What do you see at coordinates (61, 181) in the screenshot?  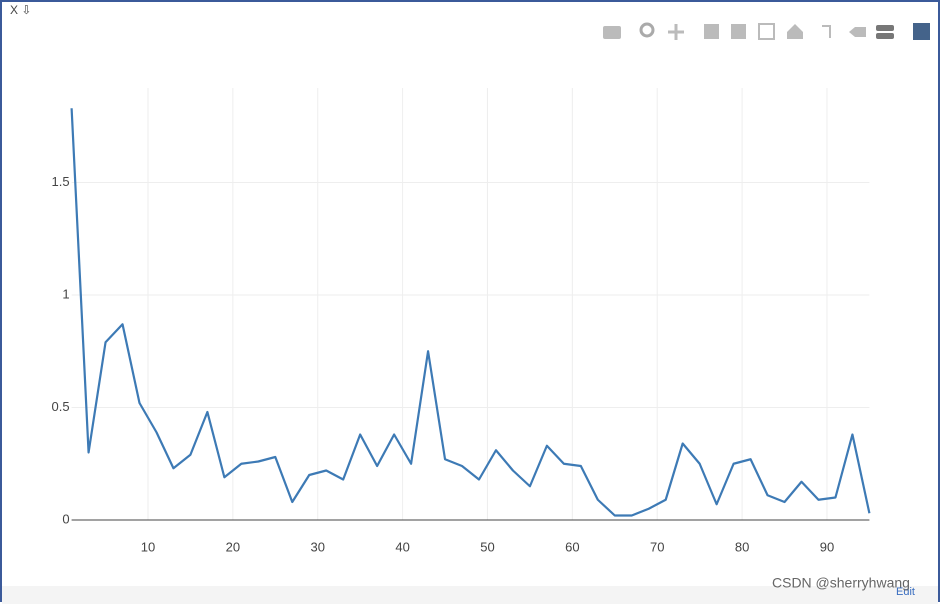 I see `y-tick-label: 1.5` at bounding box center [61, 181].